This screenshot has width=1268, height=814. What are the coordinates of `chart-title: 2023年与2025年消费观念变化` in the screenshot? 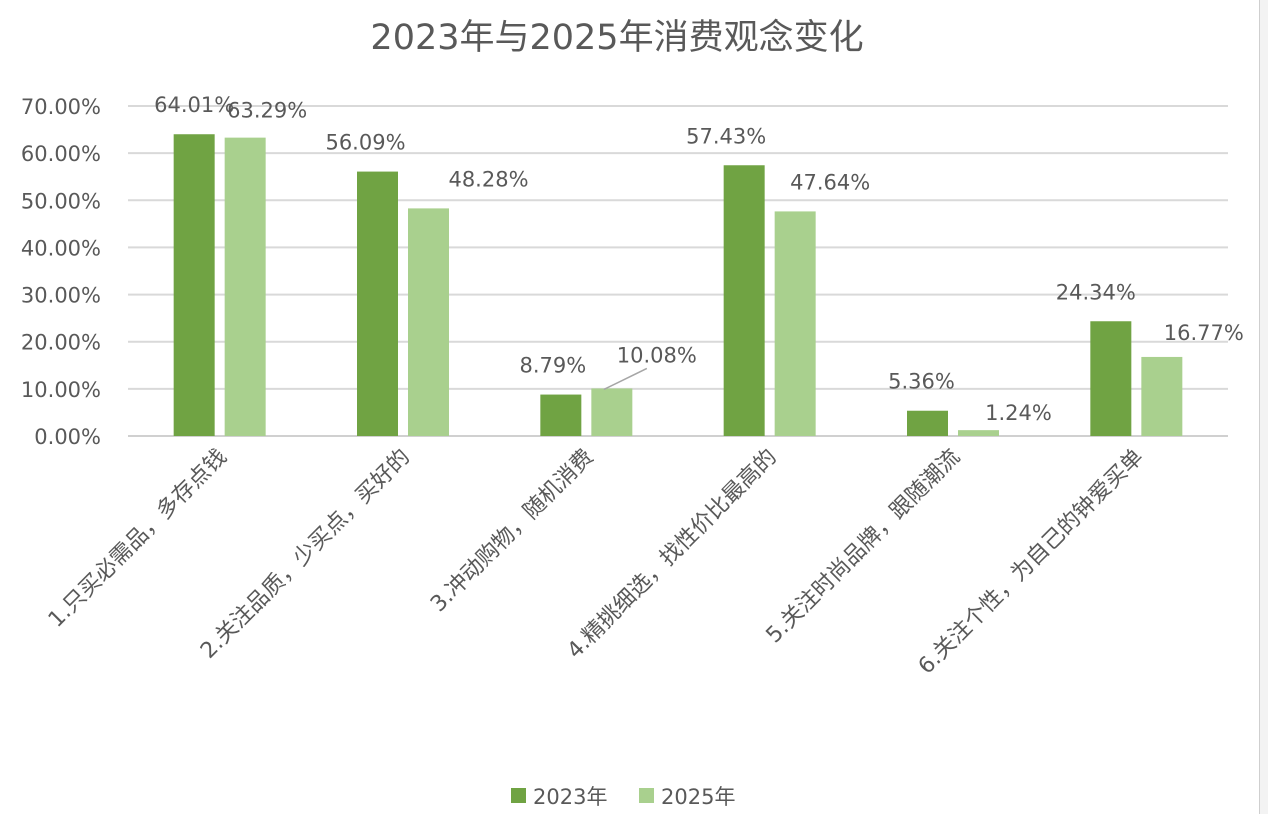 It's located at (616, 38).